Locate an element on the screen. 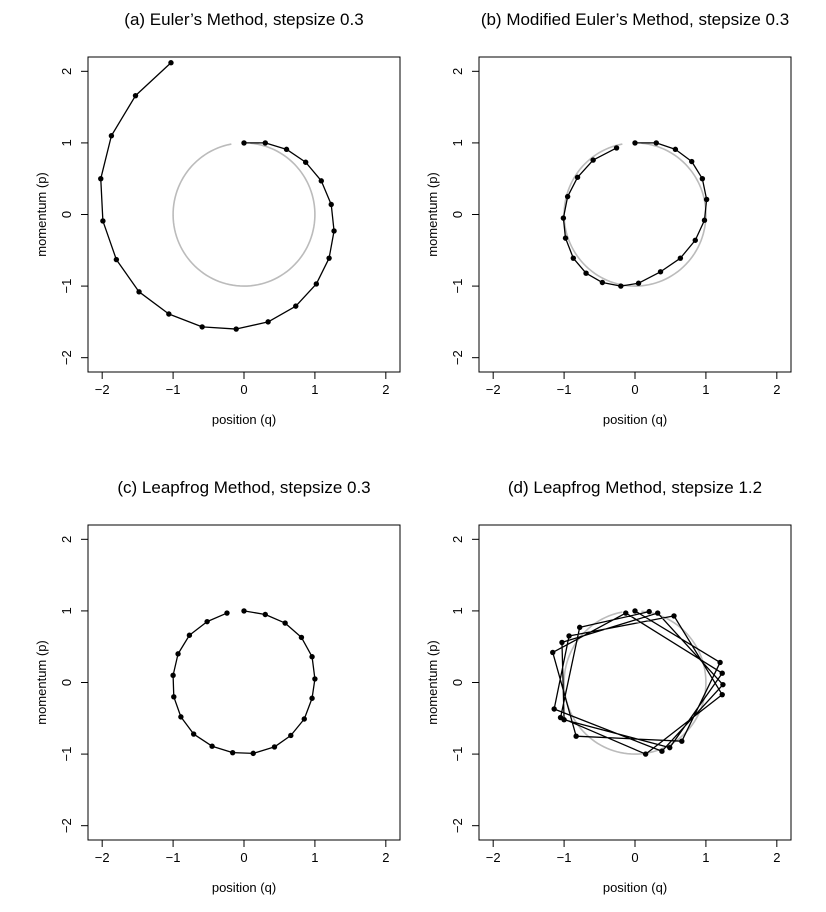 Image resolution: width=826 pixels, height=912 pixels. x-tick-label: −2 is located at coordinates (102, 857).